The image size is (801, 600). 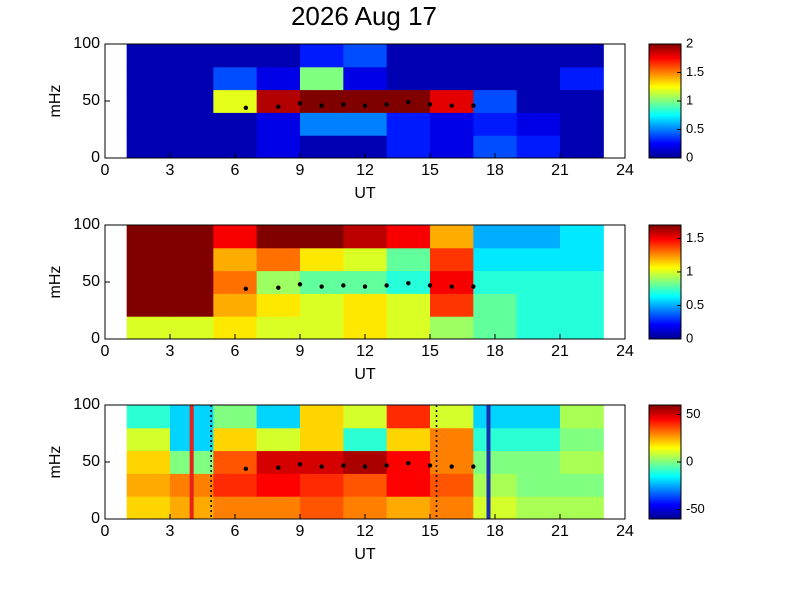 I want to click on colorbar-tick-label: 1, so click(x=689, y=99).